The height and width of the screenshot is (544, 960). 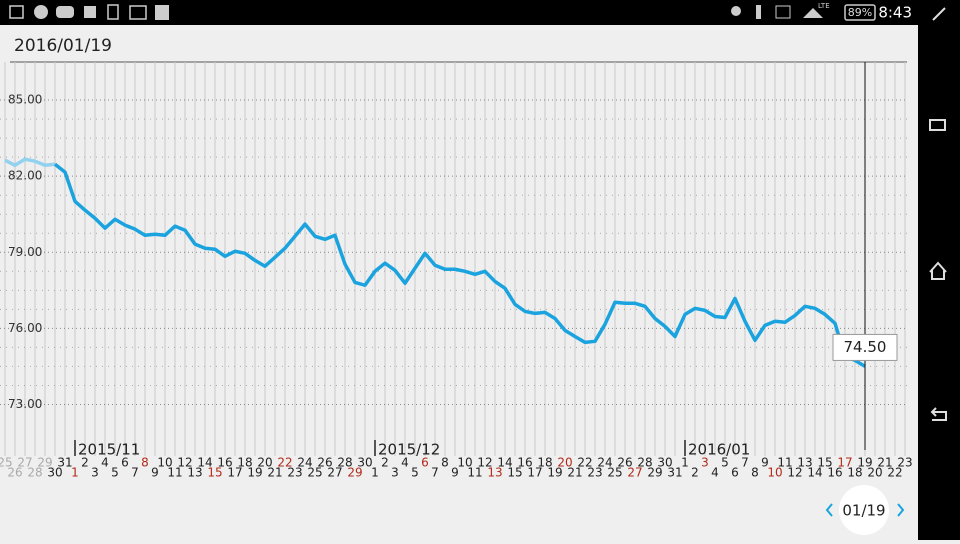 What do you see at coordinates (294, 473) in the screenshot?
I see `x-tick-label: 23` at bounding box center [294, 473].